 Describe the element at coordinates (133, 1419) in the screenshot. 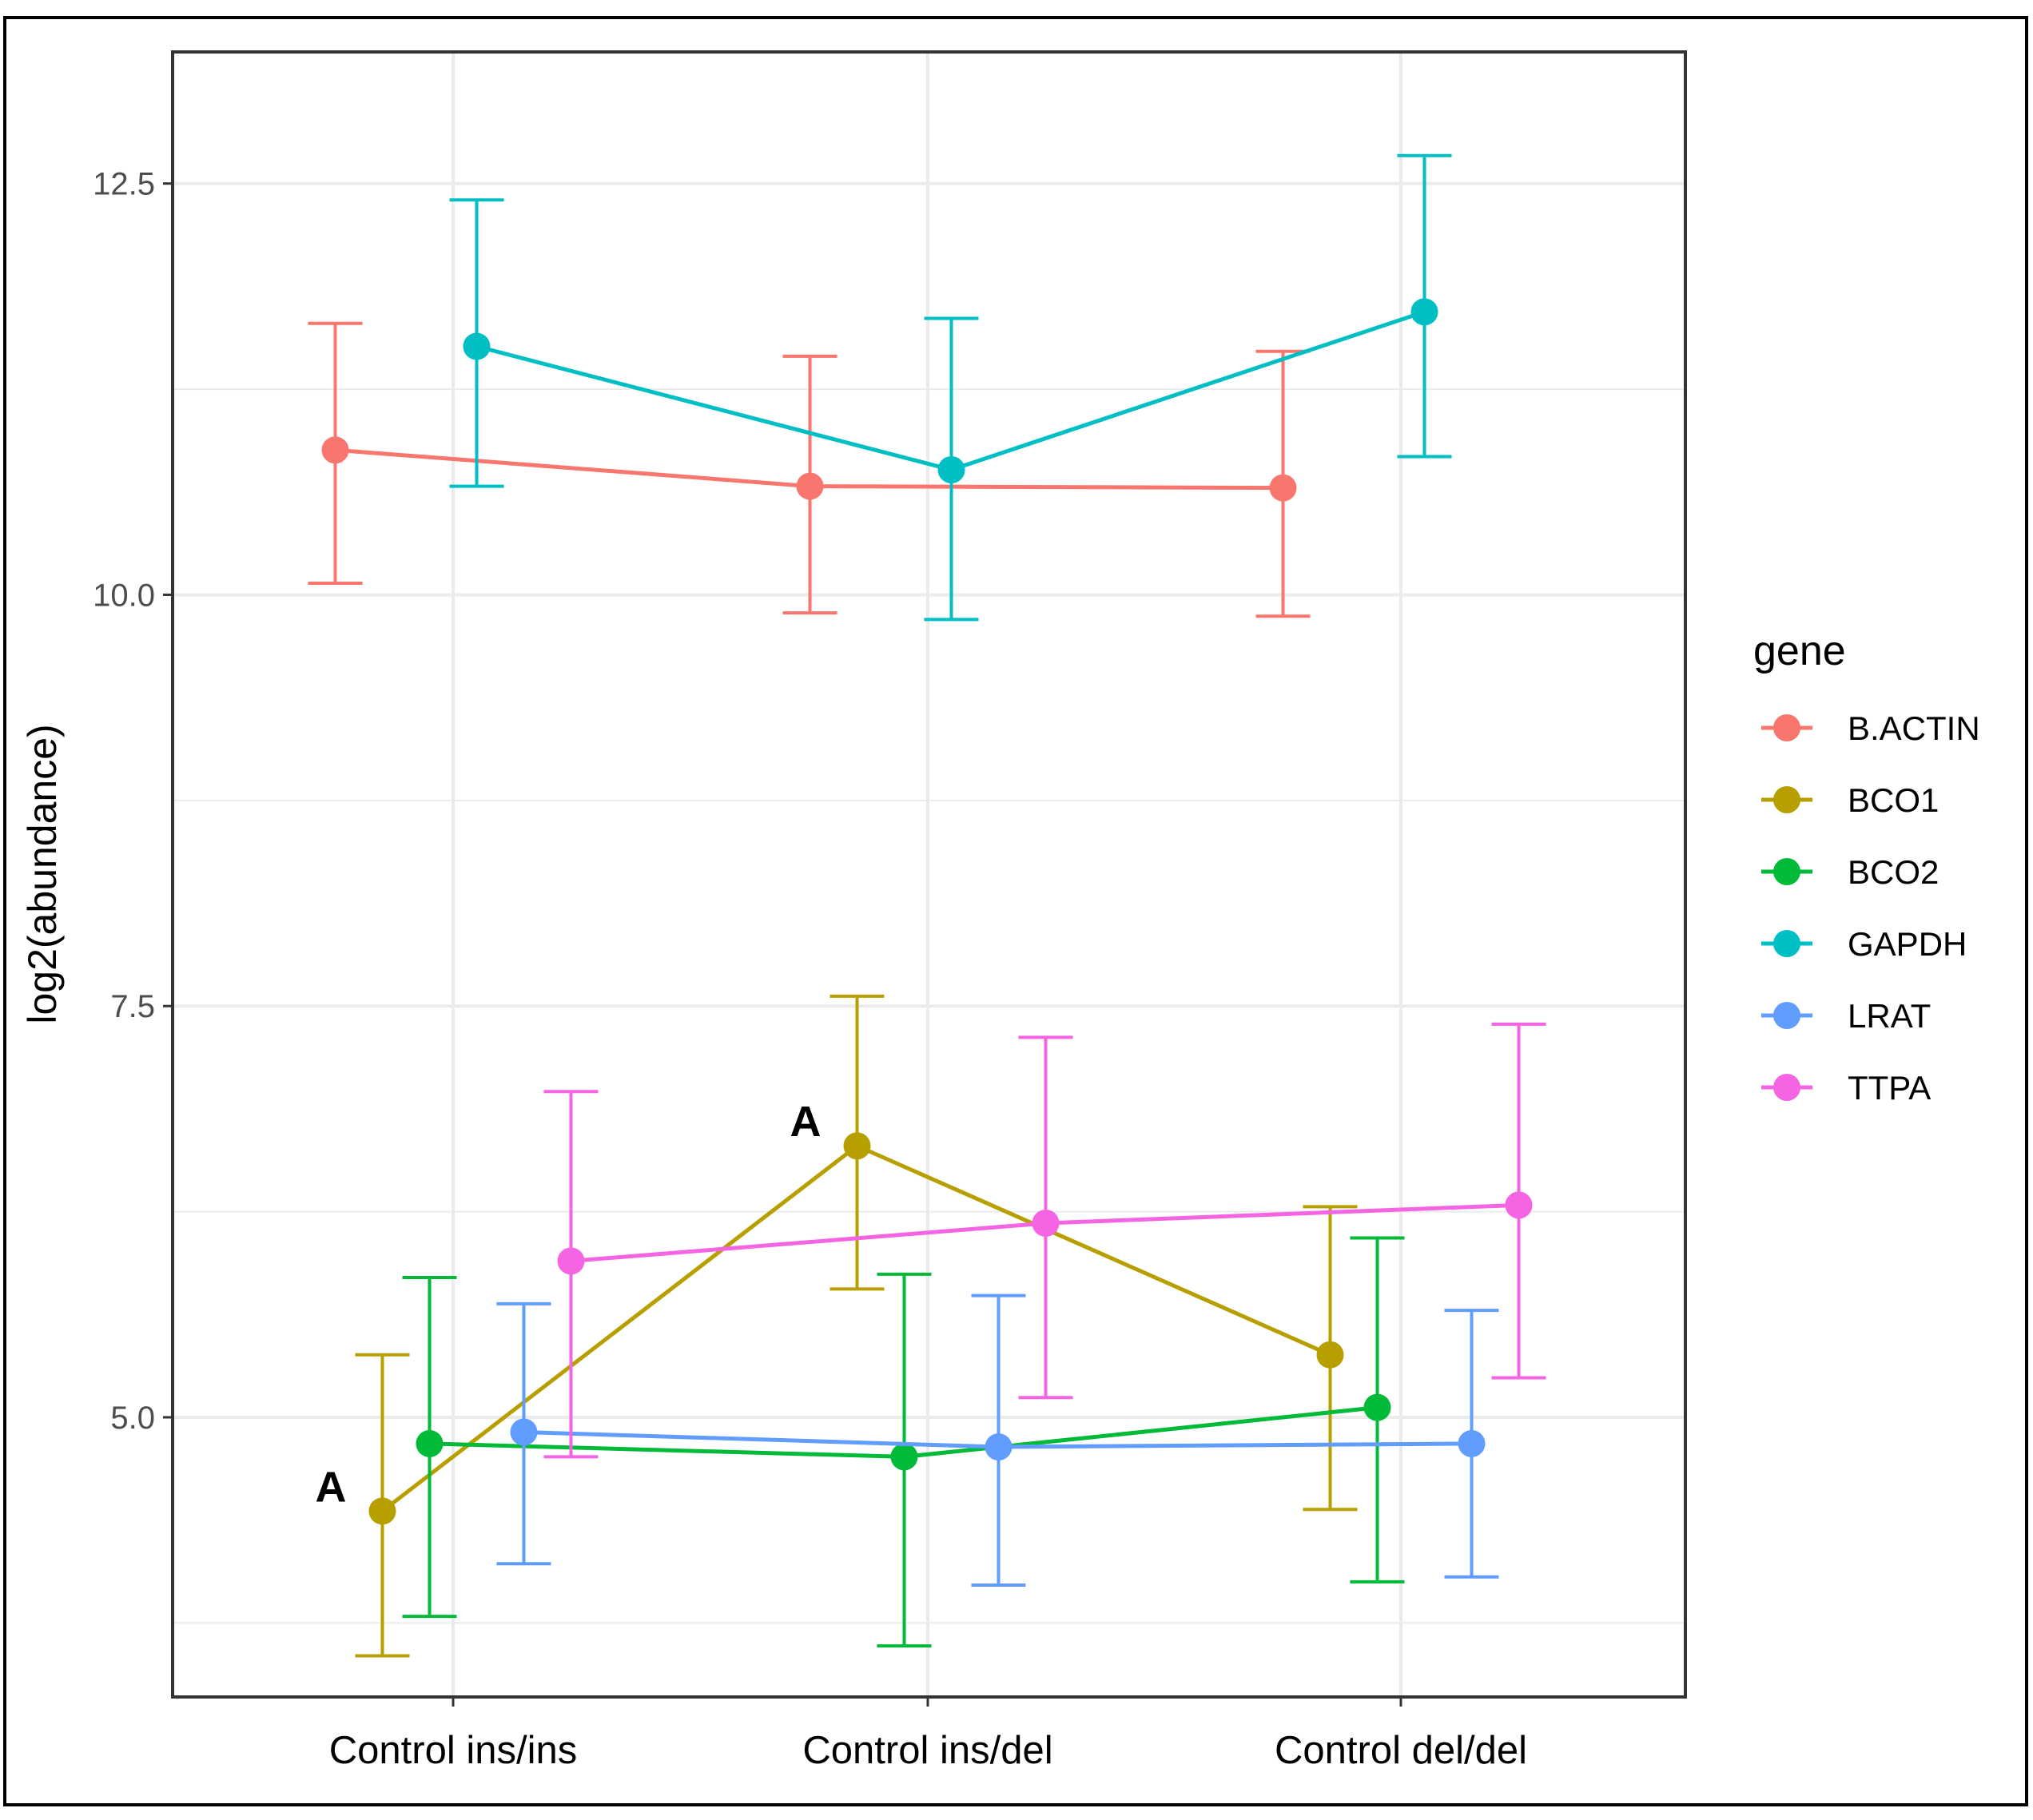

I see `y-tick-label: 5.0` at that location.